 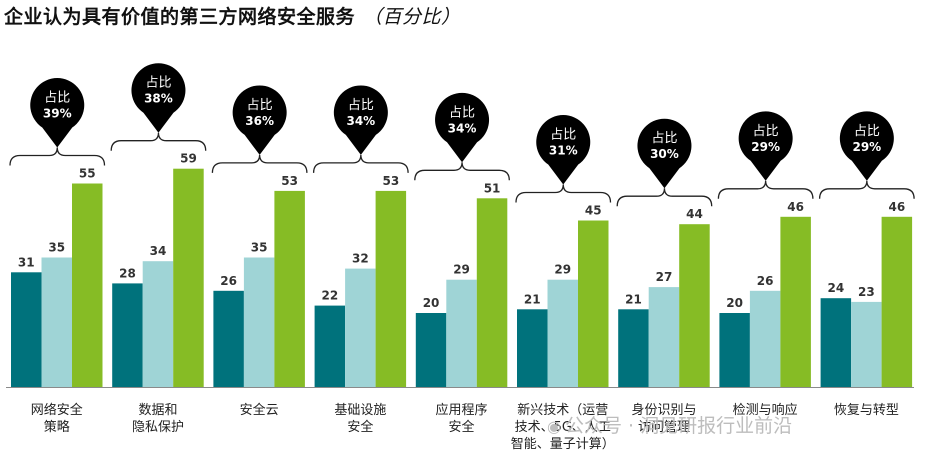 What do you see at coordinates (412, 17) in the screenshot?
I see `chart-subtitle: （百分比）` at bounding box center [412, 17].